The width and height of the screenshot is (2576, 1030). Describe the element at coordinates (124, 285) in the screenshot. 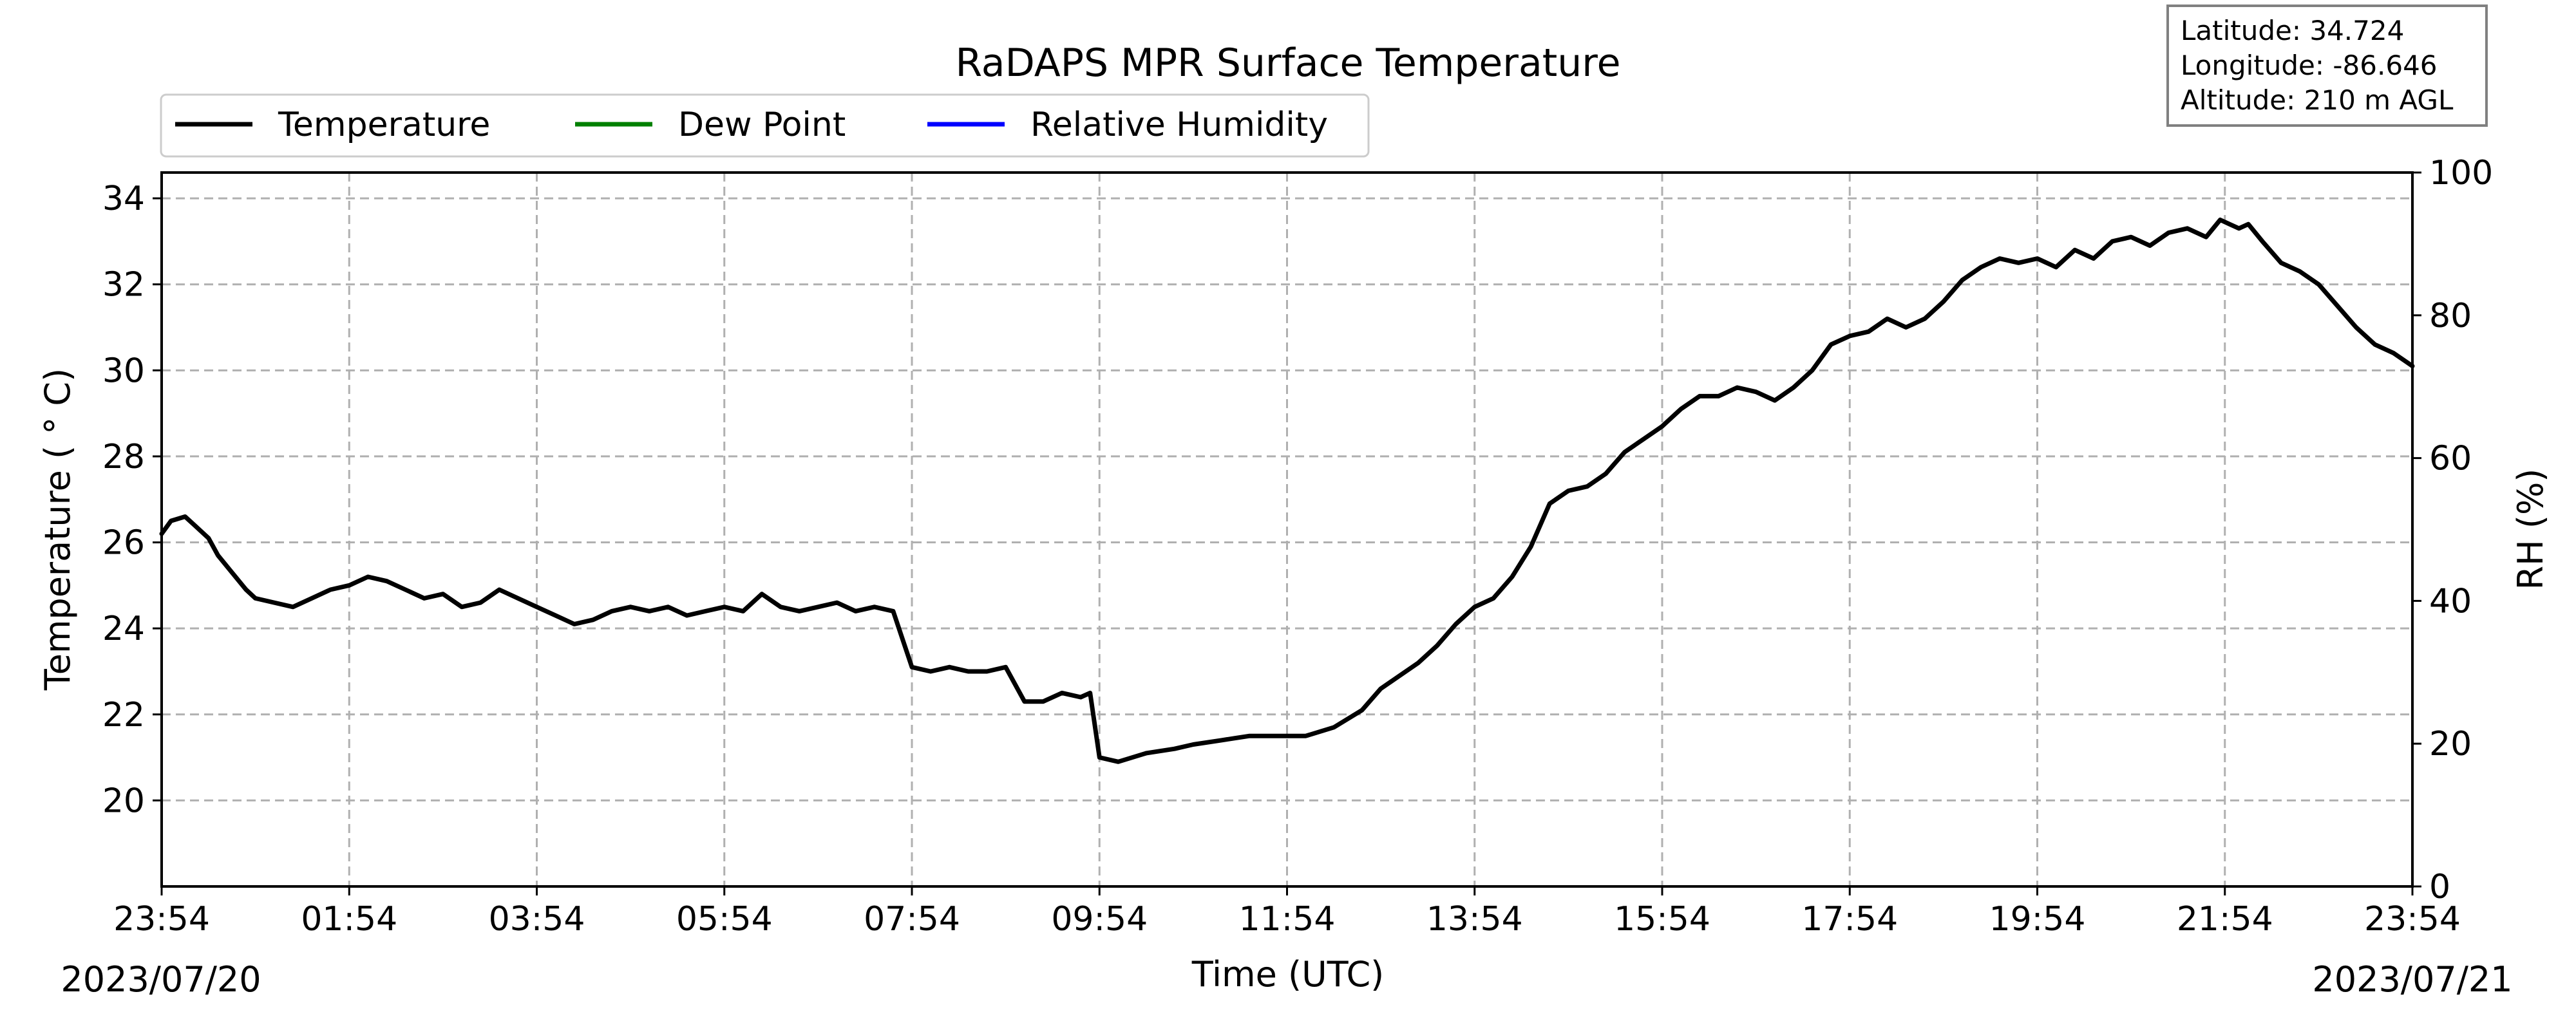

I see `y-left-tick-label: 32` at that location.